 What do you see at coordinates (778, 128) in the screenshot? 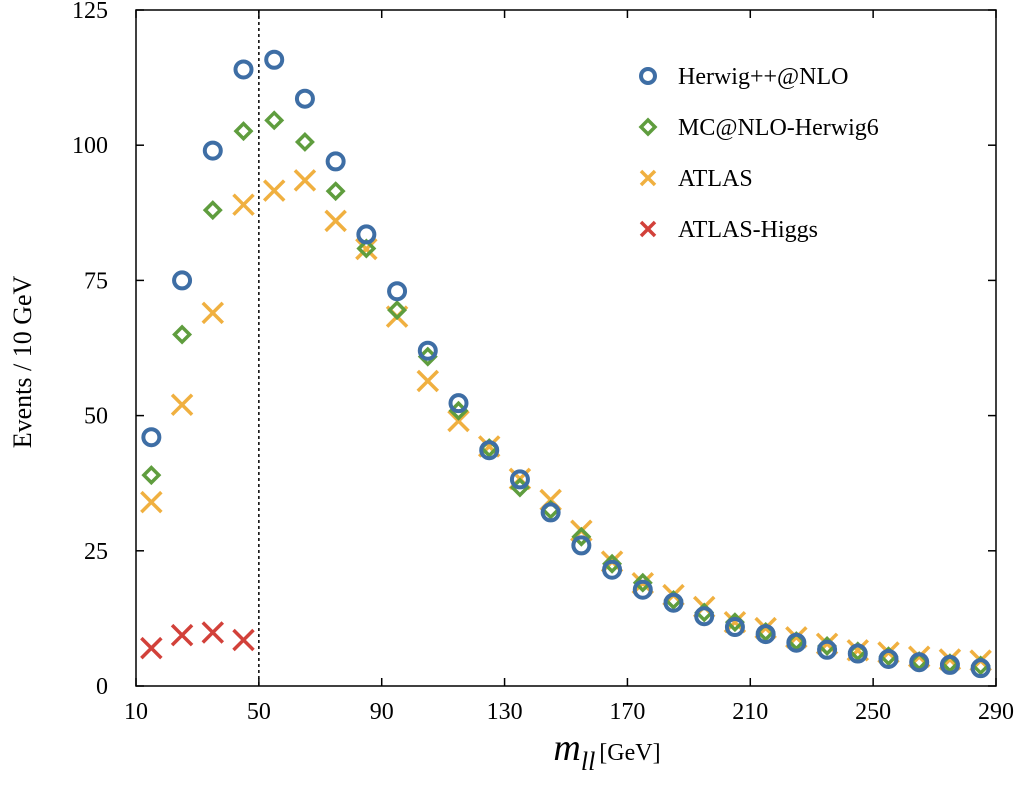
I see `legend-label: MC@NLO-Herwig6` at bounding box center [778, 128].